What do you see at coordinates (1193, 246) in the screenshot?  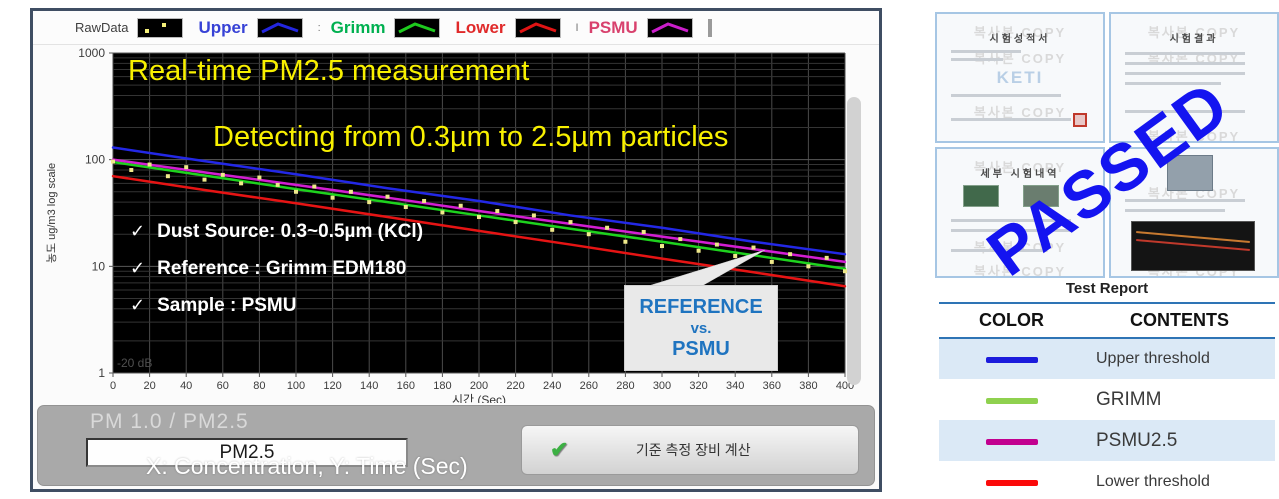 I see `mini-result-chart` at bounding box center [1193, 246].